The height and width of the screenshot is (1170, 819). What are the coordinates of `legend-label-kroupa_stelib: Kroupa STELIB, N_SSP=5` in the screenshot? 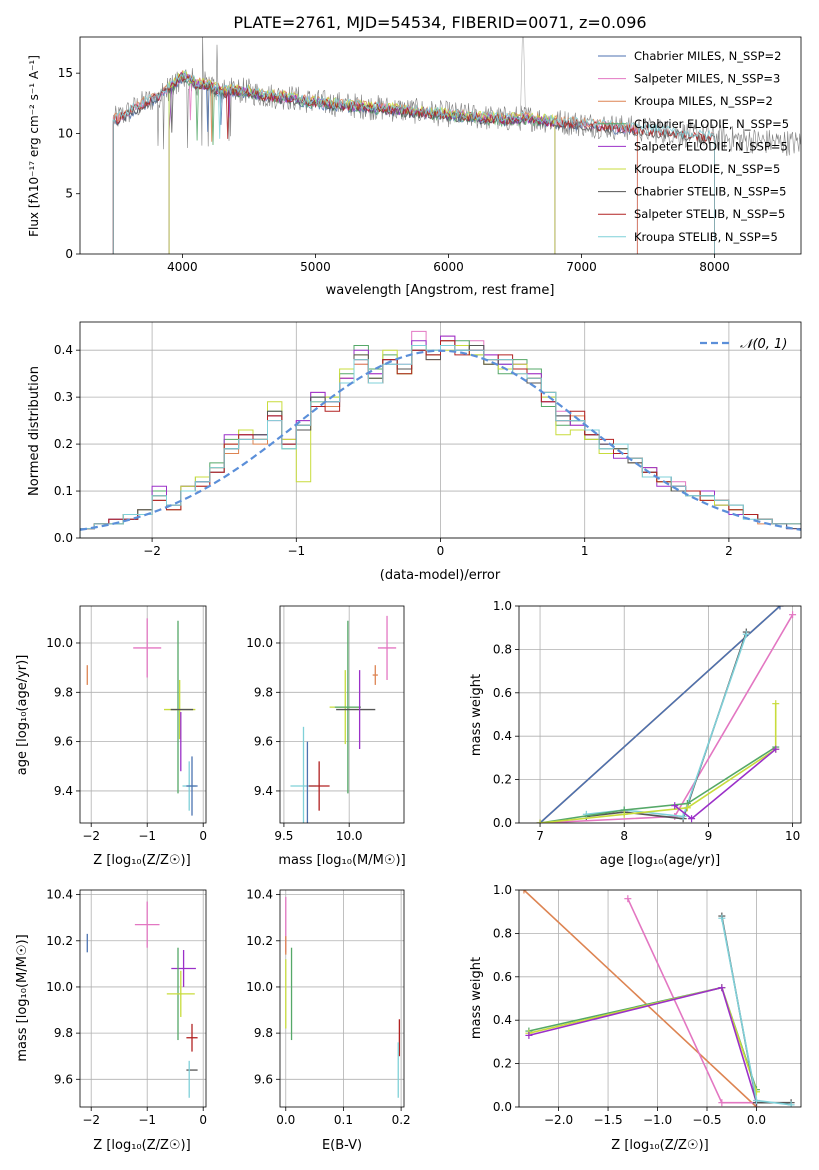 It's located at (706, 237).